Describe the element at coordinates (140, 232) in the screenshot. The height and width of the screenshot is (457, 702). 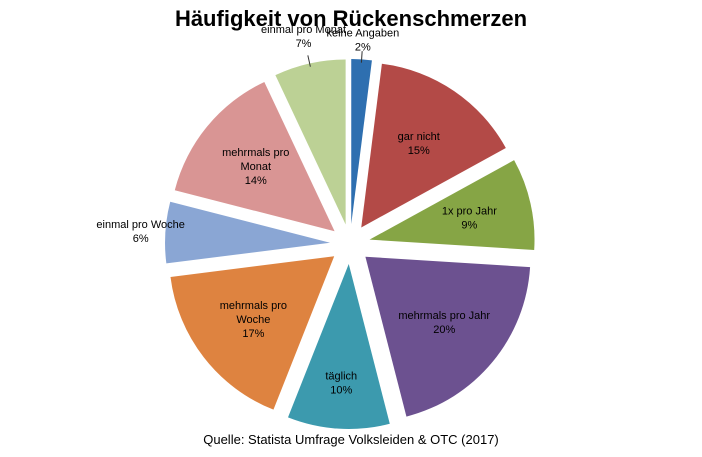
I see `slice-label: einmal pro Woche 6%` at that location.